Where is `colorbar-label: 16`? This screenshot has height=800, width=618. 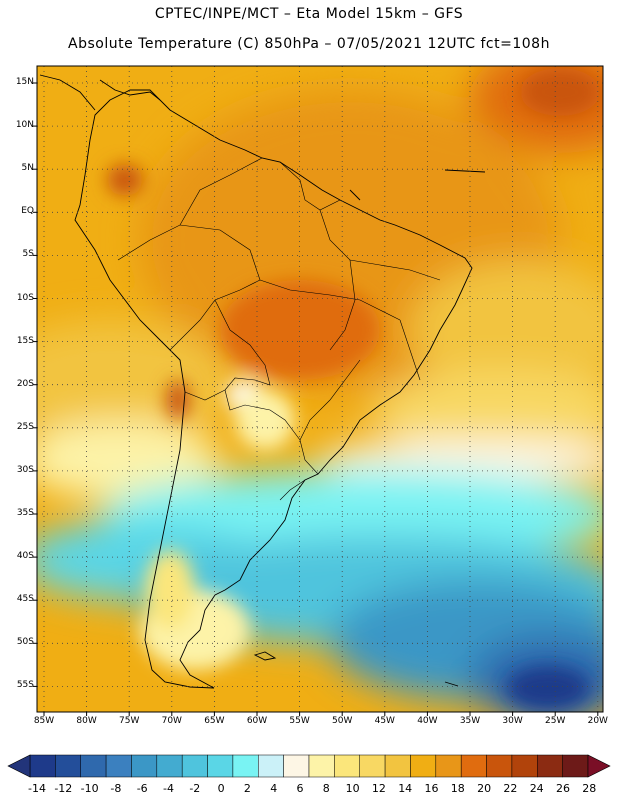 colorbar-label: 16 is located at coordinates (431, 788).